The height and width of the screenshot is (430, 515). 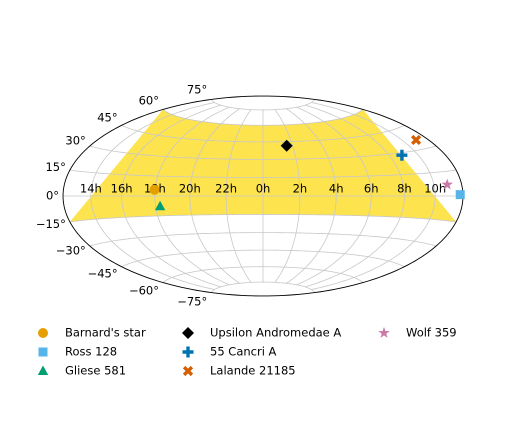 What do you see at coordinates (371, 189) in the screenshot?
I see `x-tick-label: 6h` at bounding box center [371, 189].